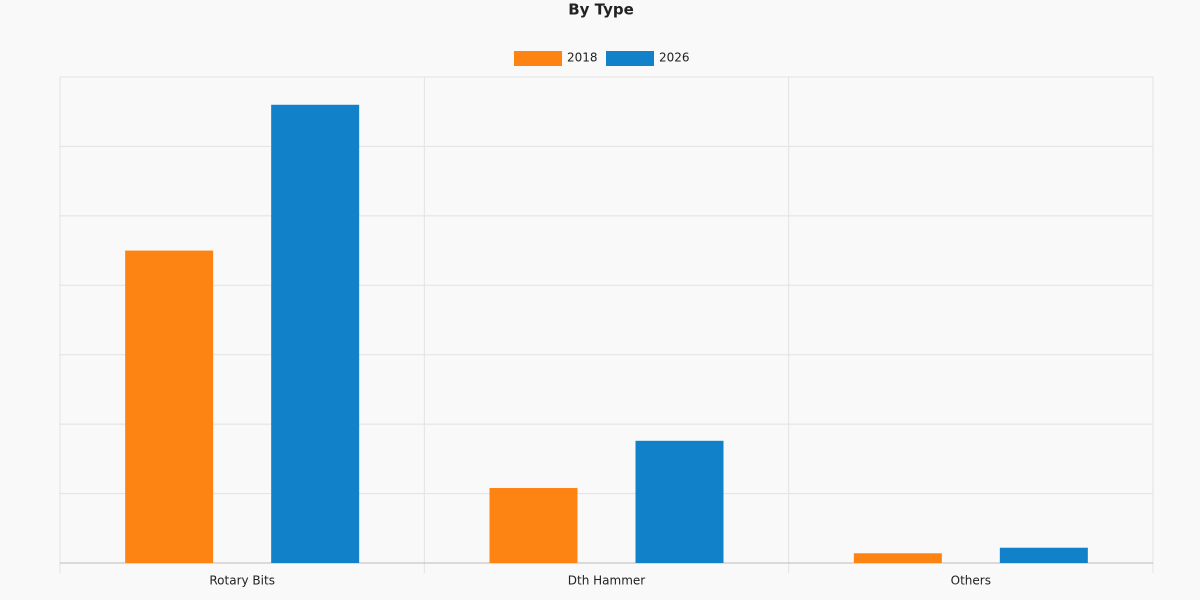 Image resolution: width=1200 pixels, height=600 pixels. Describe the element at coordinates (607, 581) in the screenshot. I see `x-tick-label: Dth Hammer` at that location.